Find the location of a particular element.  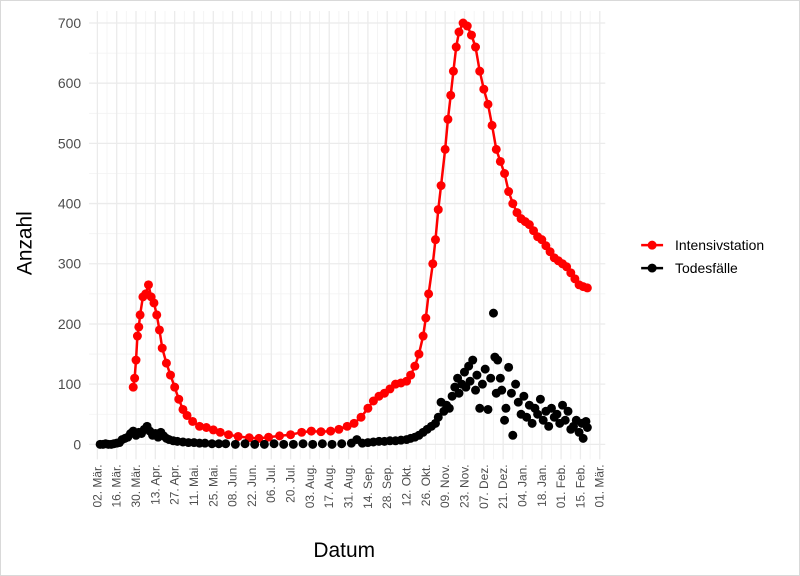

x-tick-label: 31. Aug. is located at coordinates (349, 486).